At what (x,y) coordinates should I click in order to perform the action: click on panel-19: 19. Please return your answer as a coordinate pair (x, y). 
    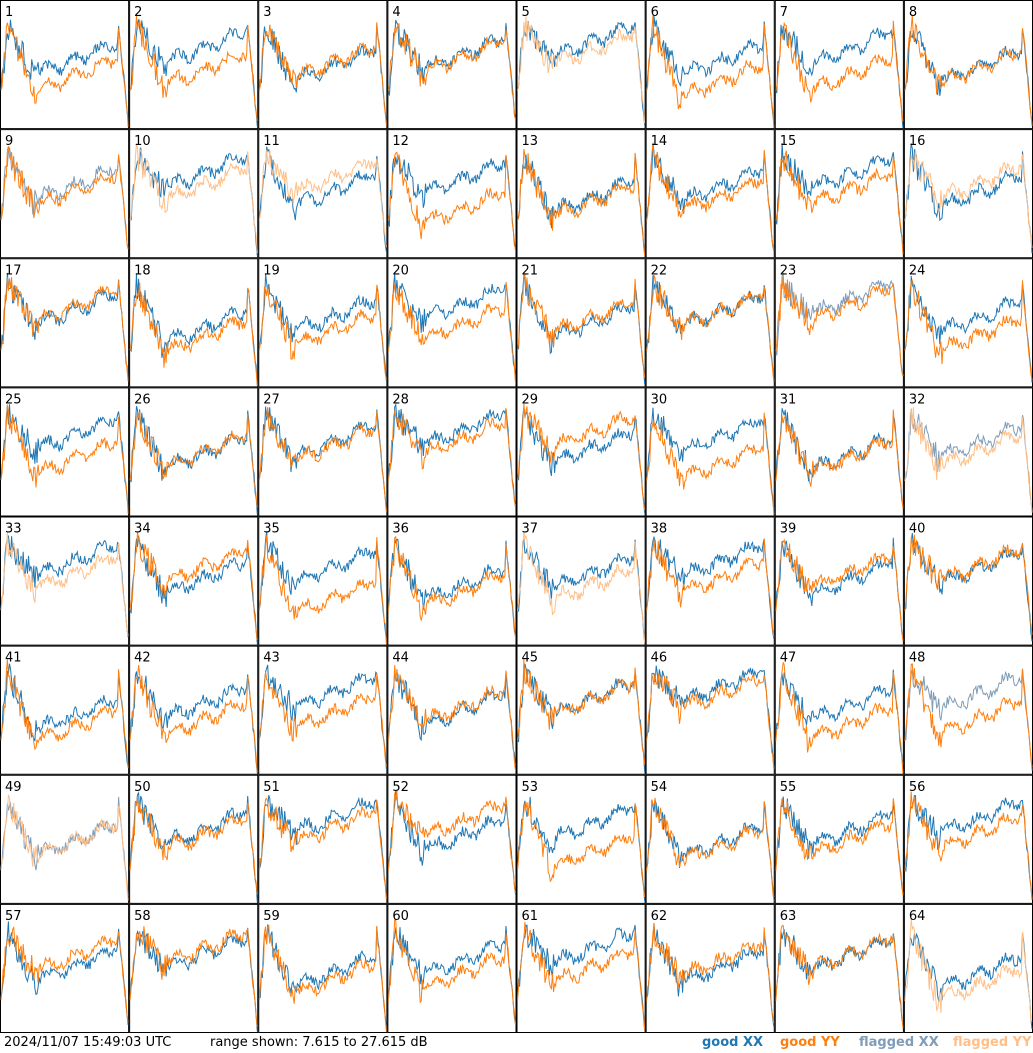
    Looking at the image, I should click on (323, 323).